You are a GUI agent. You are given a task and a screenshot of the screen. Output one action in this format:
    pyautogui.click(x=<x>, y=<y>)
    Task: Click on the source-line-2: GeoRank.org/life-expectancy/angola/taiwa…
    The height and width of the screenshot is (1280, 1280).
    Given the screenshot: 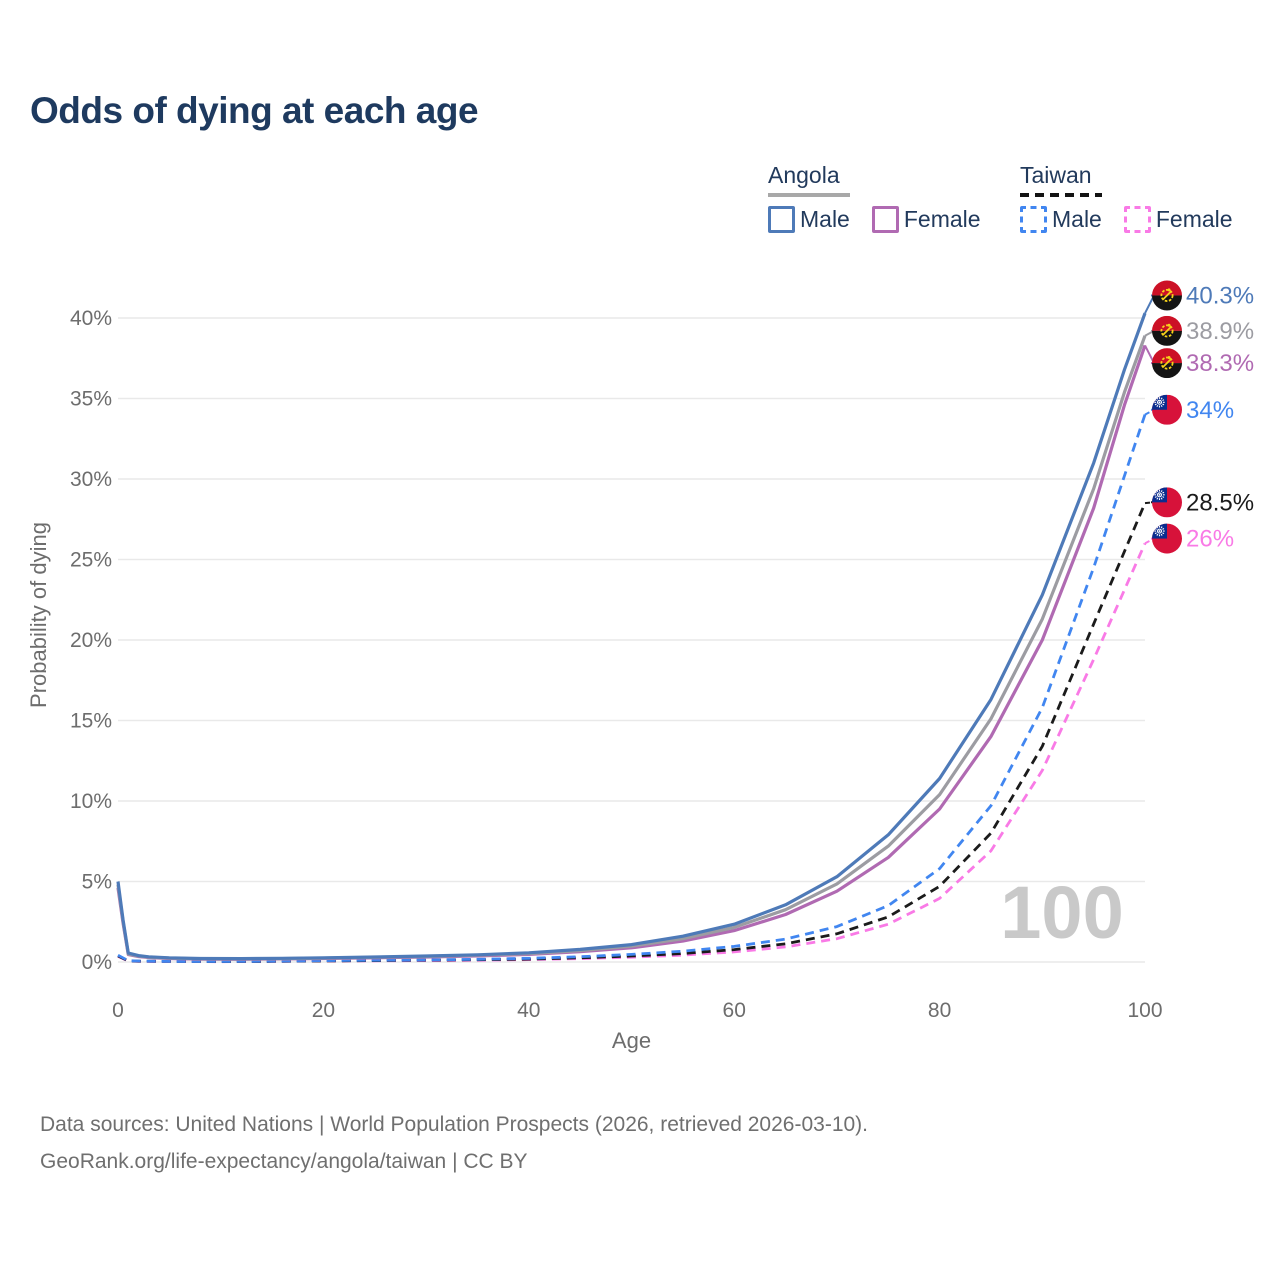 What is the action you would take?
    pyautogui.click(x=284, y=1161)
    